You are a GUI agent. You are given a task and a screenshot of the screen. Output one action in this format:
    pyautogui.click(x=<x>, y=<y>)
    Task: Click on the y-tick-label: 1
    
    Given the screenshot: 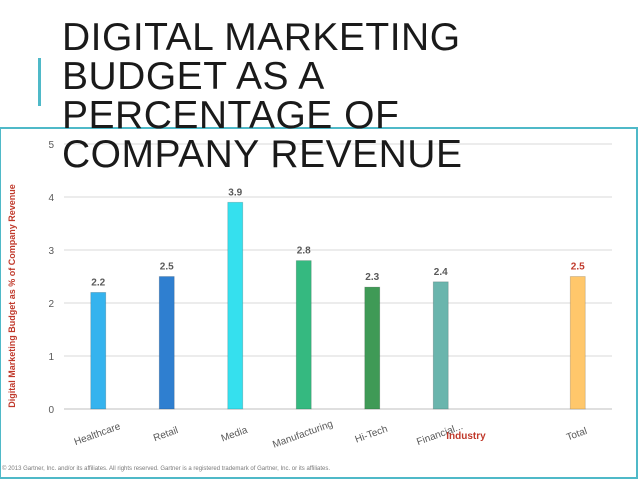 What is the action you would take?
    pyautogui.click(x=51, y=357)
    